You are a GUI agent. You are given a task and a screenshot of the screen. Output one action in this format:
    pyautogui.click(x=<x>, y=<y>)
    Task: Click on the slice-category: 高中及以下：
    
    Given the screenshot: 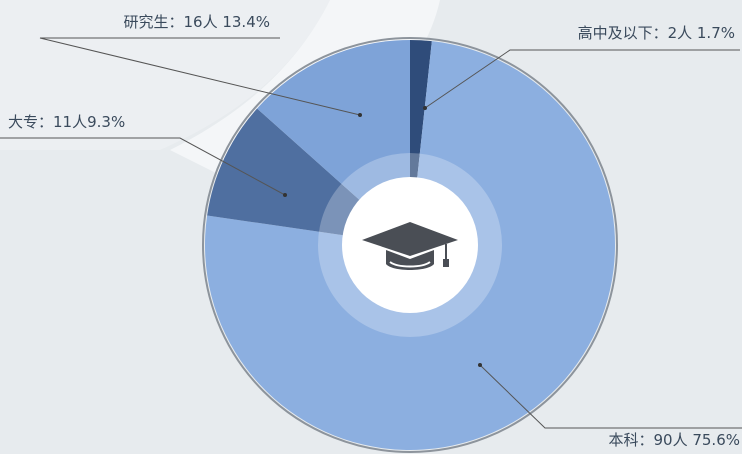 What is the action you would take?
    pyautogui.click(x=623, y=33)
    